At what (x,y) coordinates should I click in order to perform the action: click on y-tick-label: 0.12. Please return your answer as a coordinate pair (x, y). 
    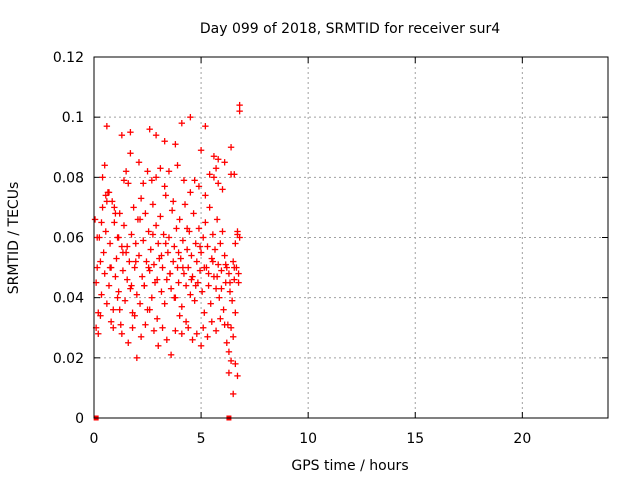
    Looking at the image, I should click on (68, 58).